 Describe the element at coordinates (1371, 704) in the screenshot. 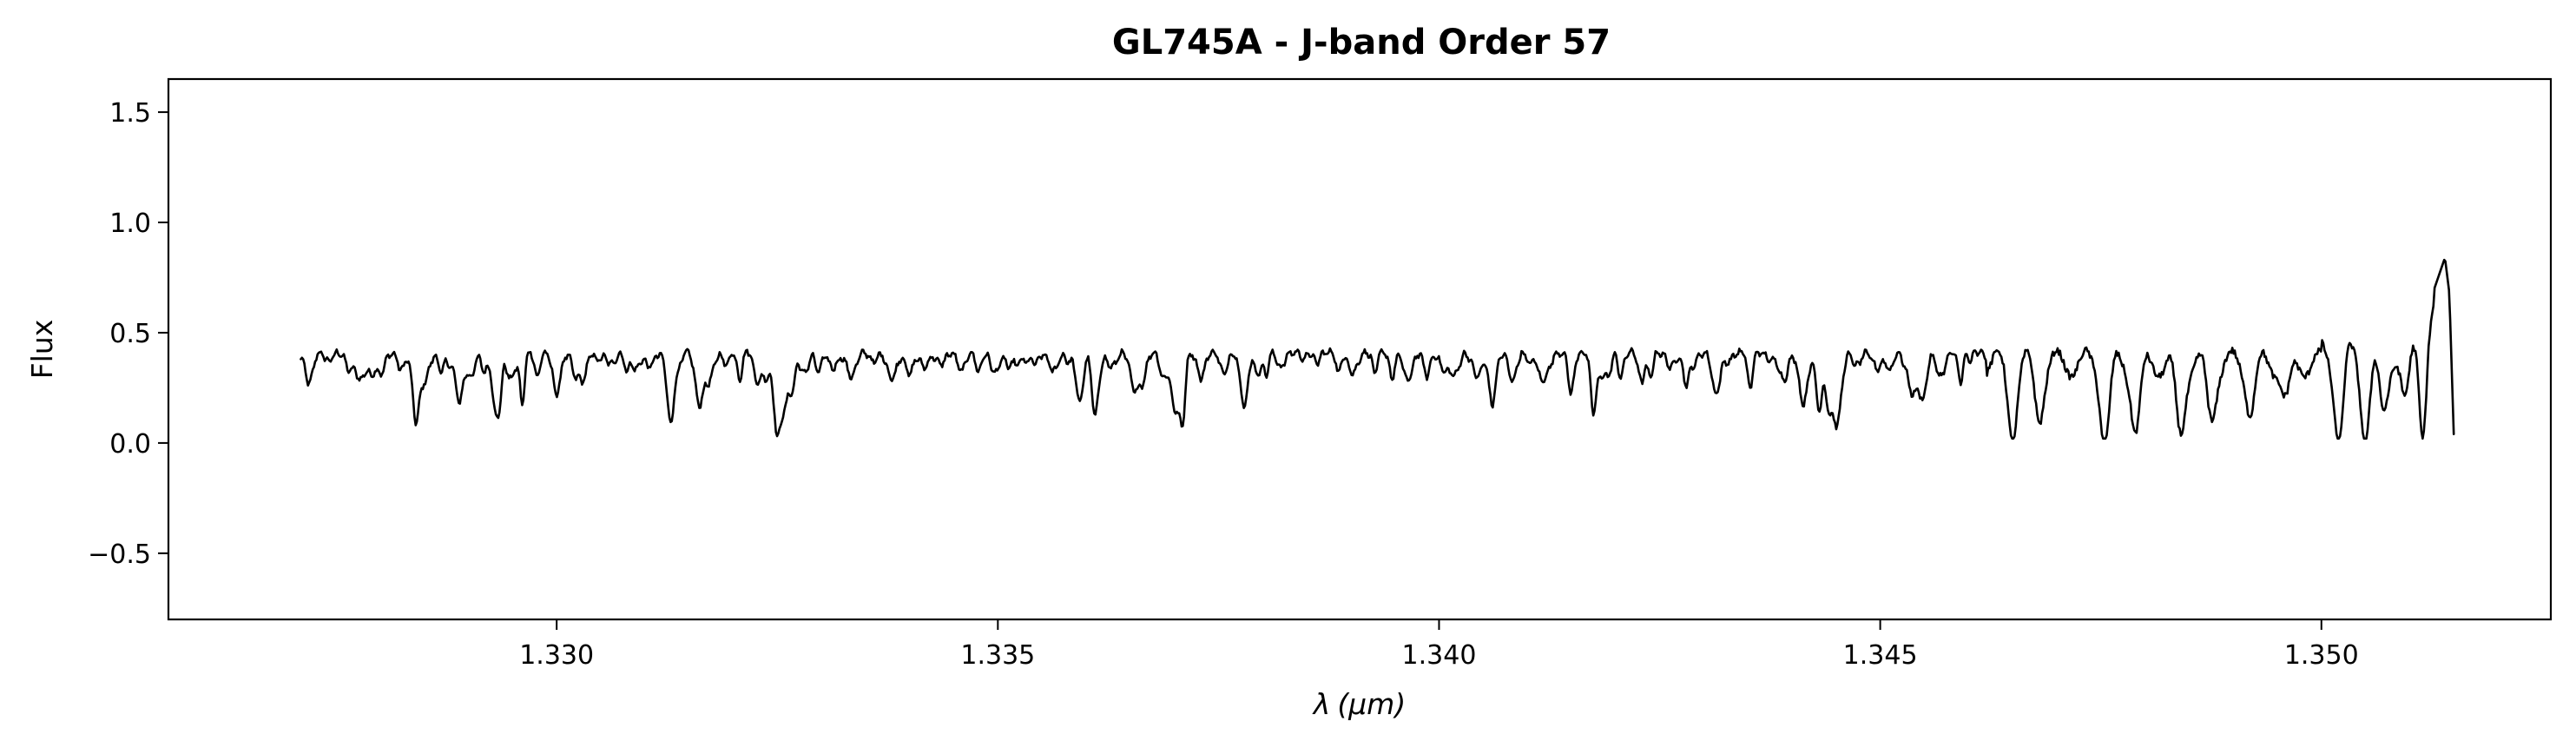

I see `x-axis-label-unit: (μm)` at that location.